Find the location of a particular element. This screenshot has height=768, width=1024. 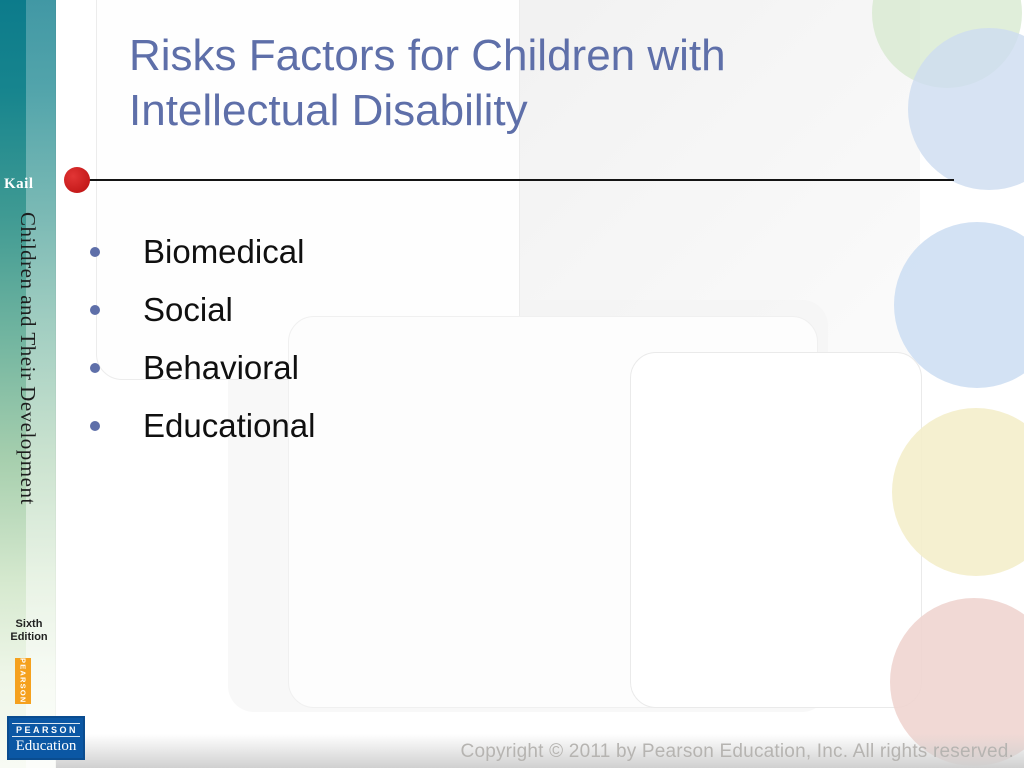

bullet-item: Behavioral is located at coordinates (202, 368).